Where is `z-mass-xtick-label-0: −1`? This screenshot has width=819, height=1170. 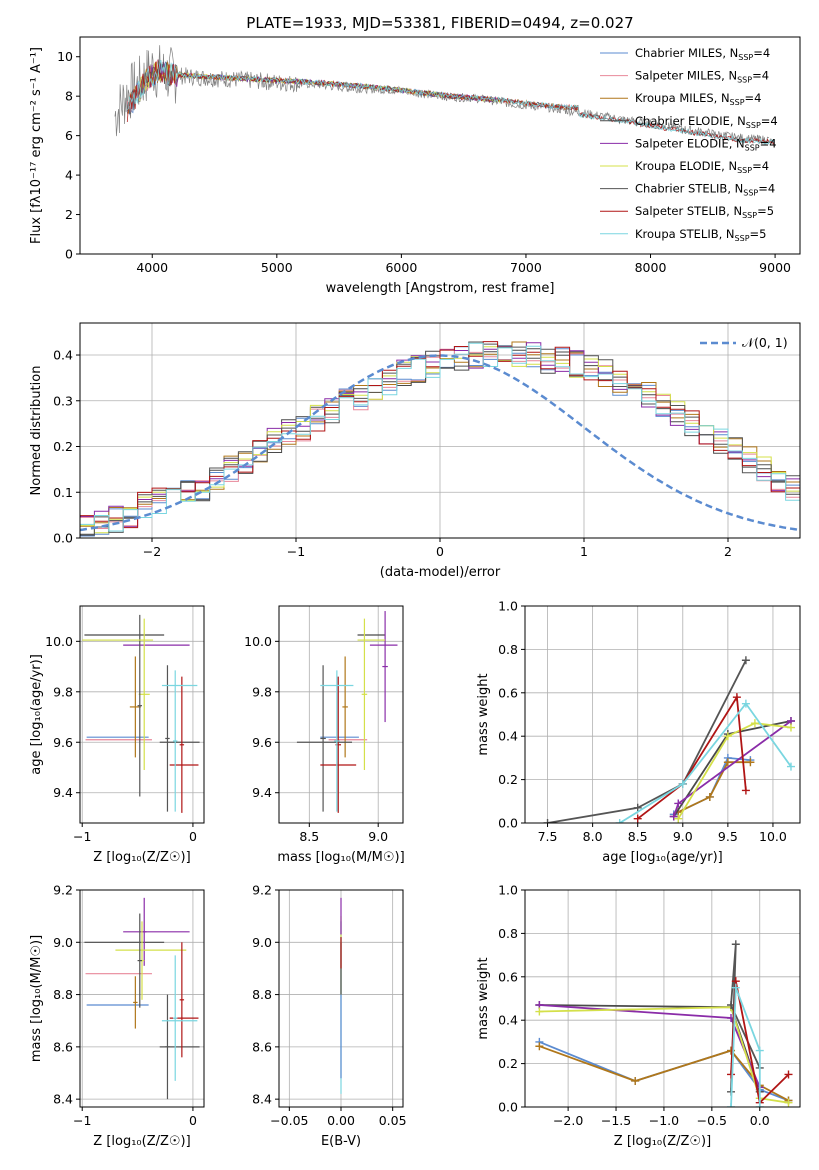
z-mass-xtick-label-0: −1 is located at coordinates (82, 1120).